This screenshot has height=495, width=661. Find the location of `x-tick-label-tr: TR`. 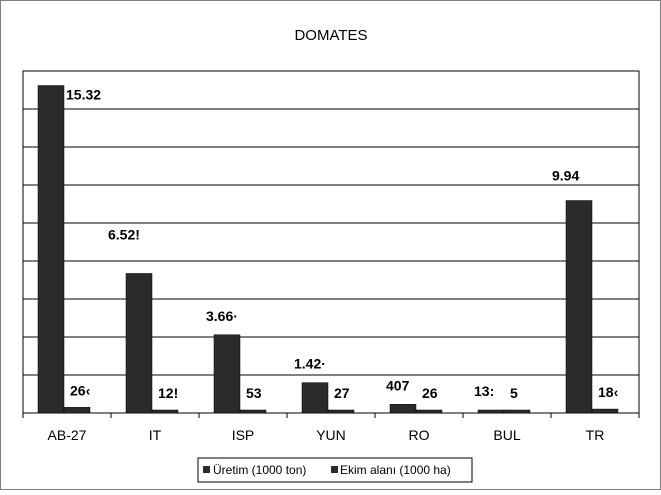

x-tick-label-tr: TR is located at coordinates (595, 435).